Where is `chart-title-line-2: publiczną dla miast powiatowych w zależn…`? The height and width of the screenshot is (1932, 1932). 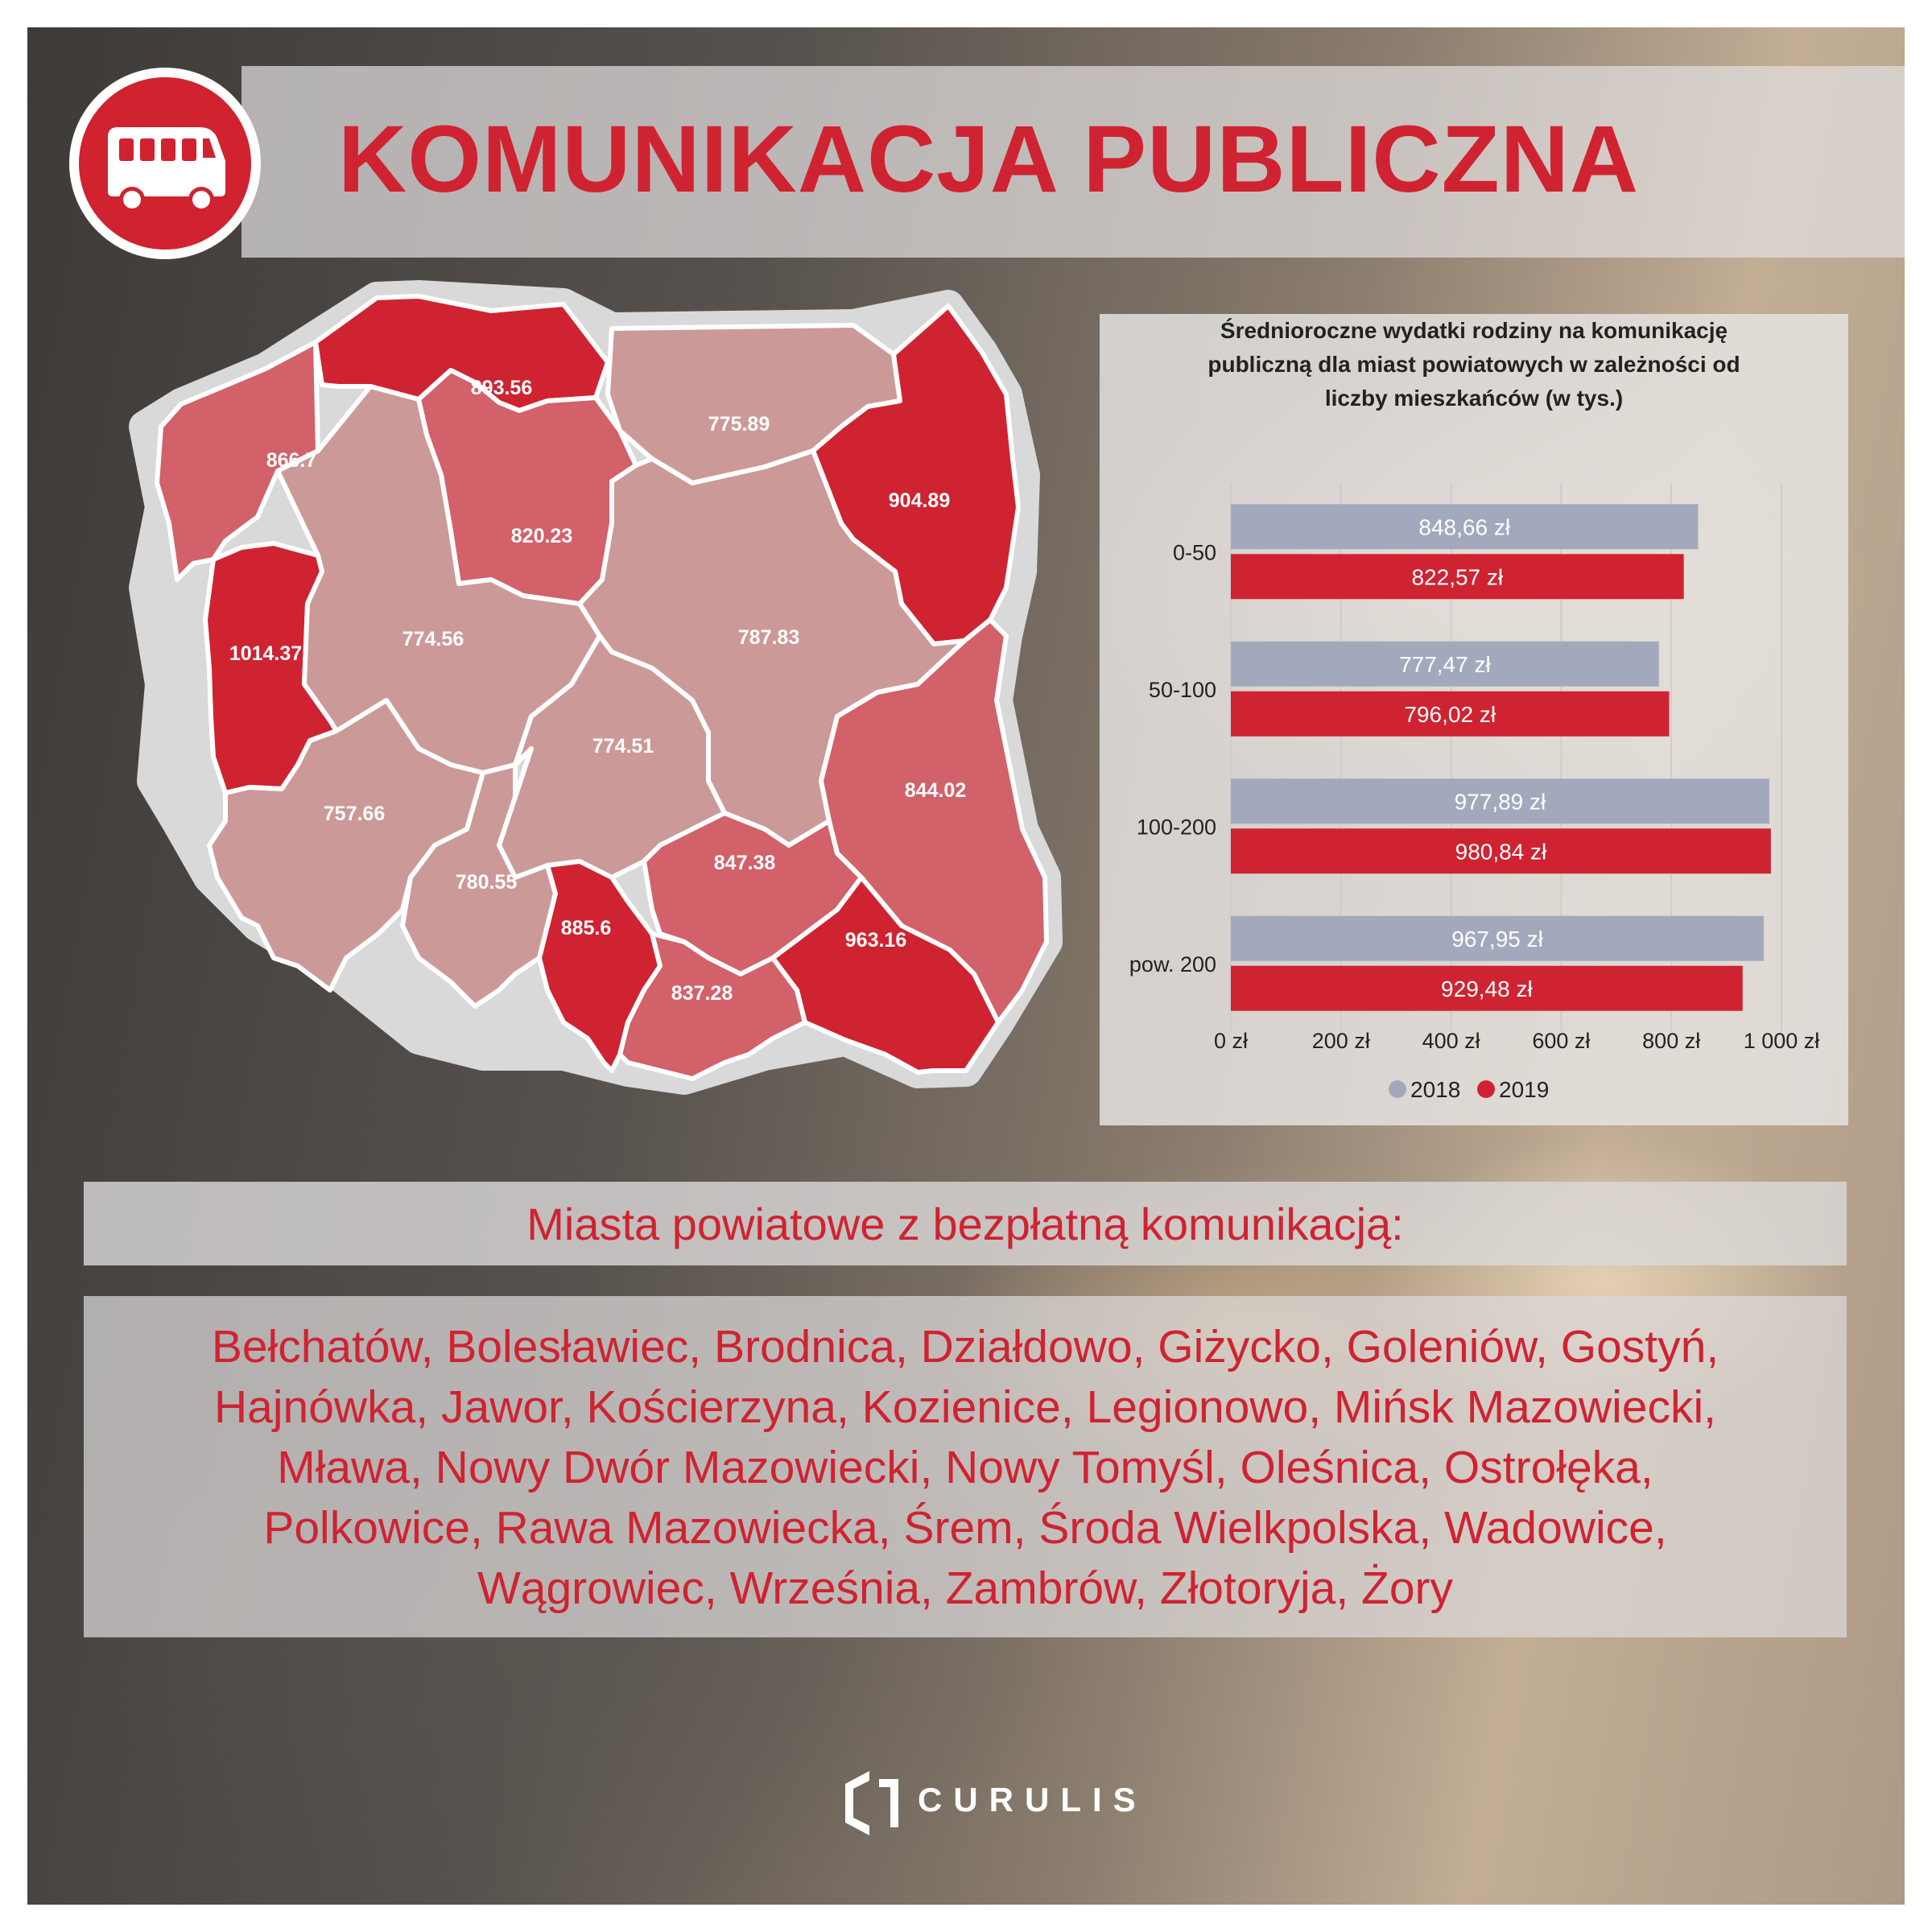 chart-title-line-2: publiczną dla miast powiatowych w zależn… is located at coordinates (1474, 364).